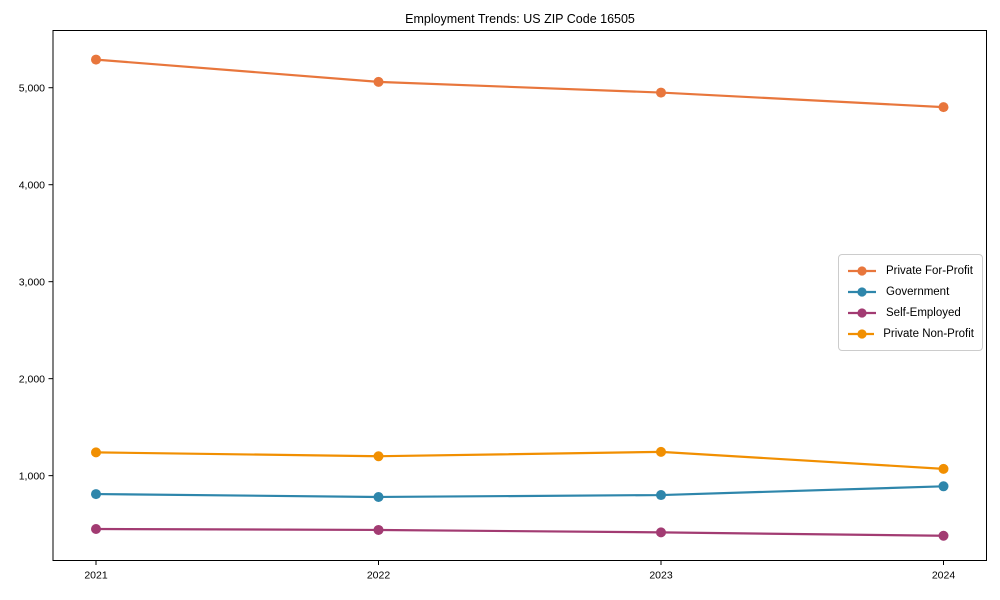 The width and height of the screenshot is (1000, 600). What do you see at coordinates (519, 460) in the screenshot?
I see `series-line-private-non-profit` at bounding box center [519, 460].